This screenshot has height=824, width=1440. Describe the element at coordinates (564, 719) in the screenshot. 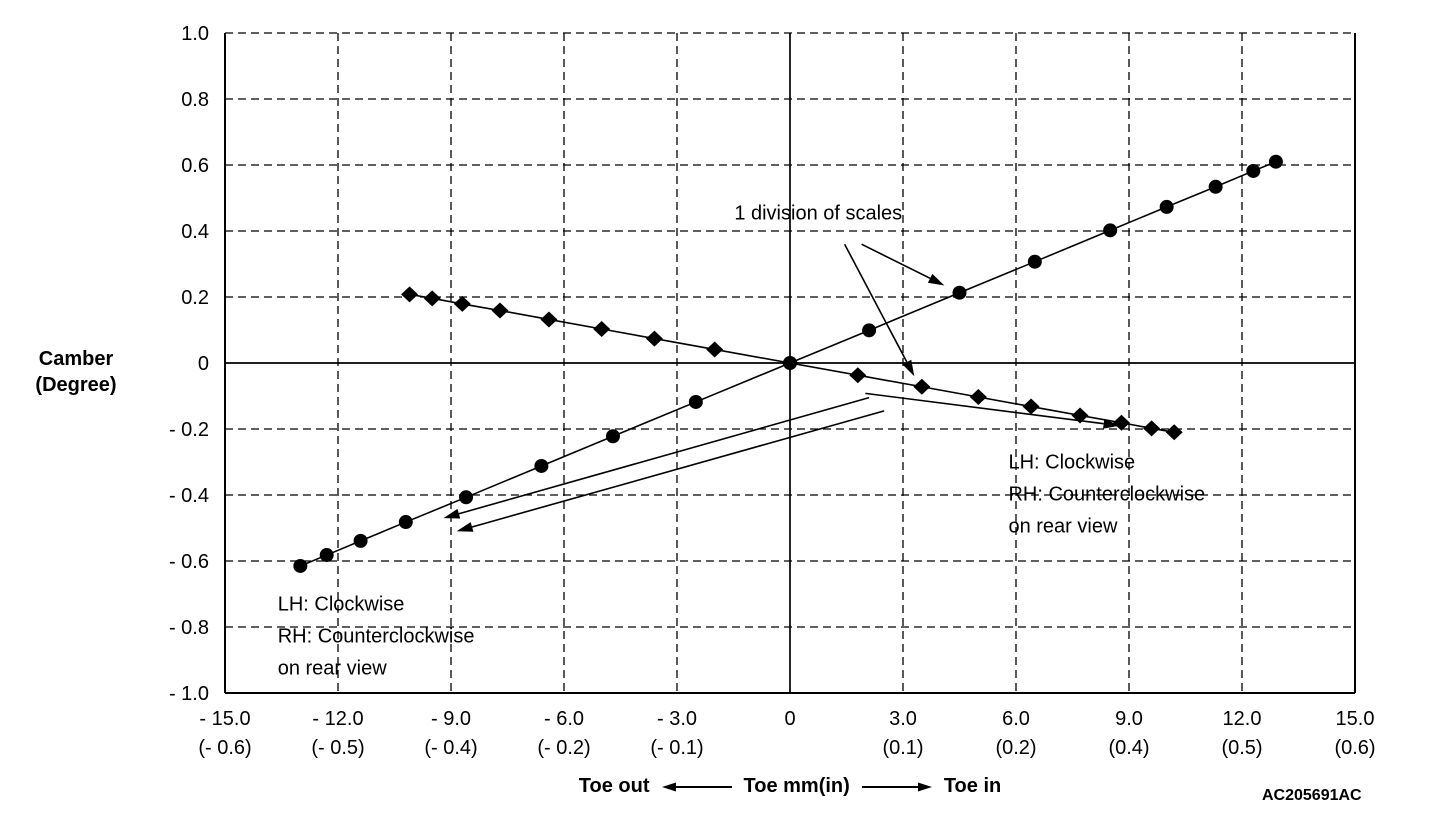

I see `x-tick-label-mm: - 6.0` at that location.